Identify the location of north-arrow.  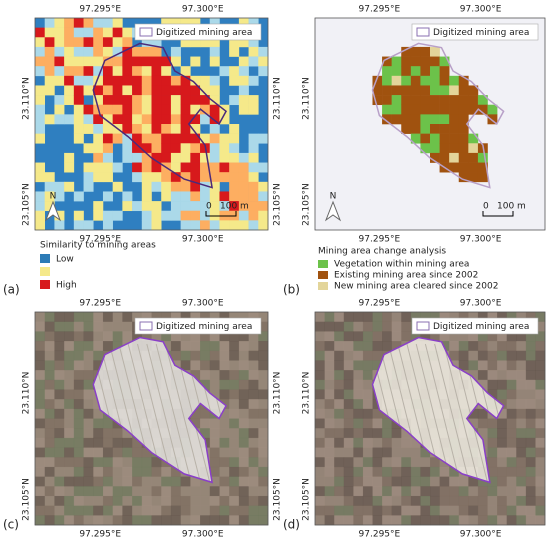
(333, 211).